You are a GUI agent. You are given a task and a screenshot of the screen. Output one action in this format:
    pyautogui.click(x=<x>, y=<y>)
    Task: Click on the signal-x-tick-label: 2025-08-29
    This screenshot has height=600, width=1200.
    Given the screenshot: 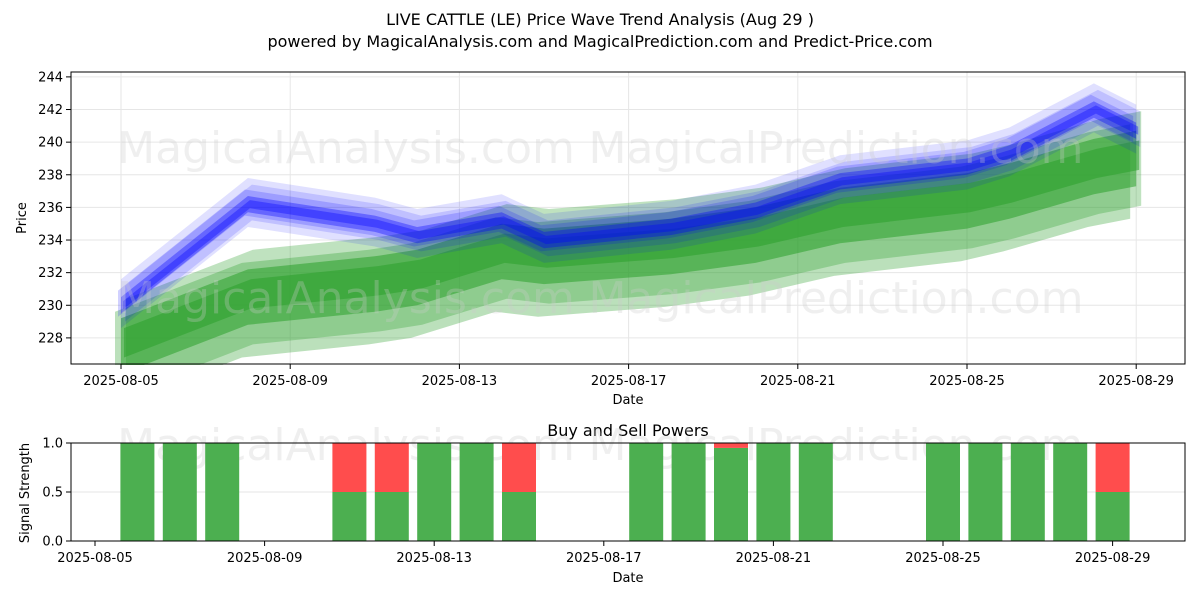 What is the action you would take?
    pyautogui.click(x=1113, y=558)
    